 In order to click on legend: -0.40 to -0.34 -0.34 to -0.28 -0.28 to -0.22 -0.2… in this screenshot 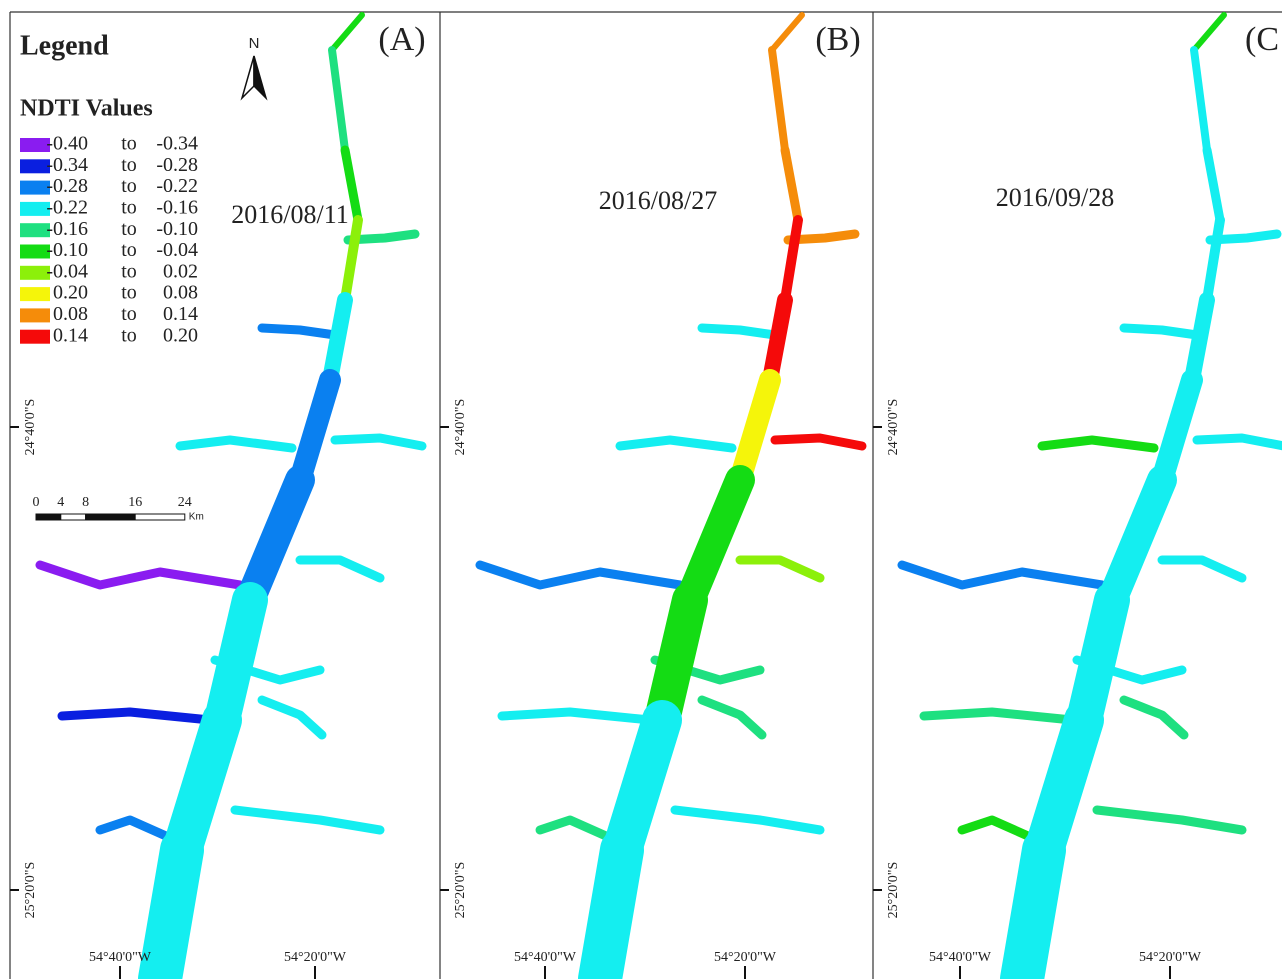, I will do `click(109, 239)`.